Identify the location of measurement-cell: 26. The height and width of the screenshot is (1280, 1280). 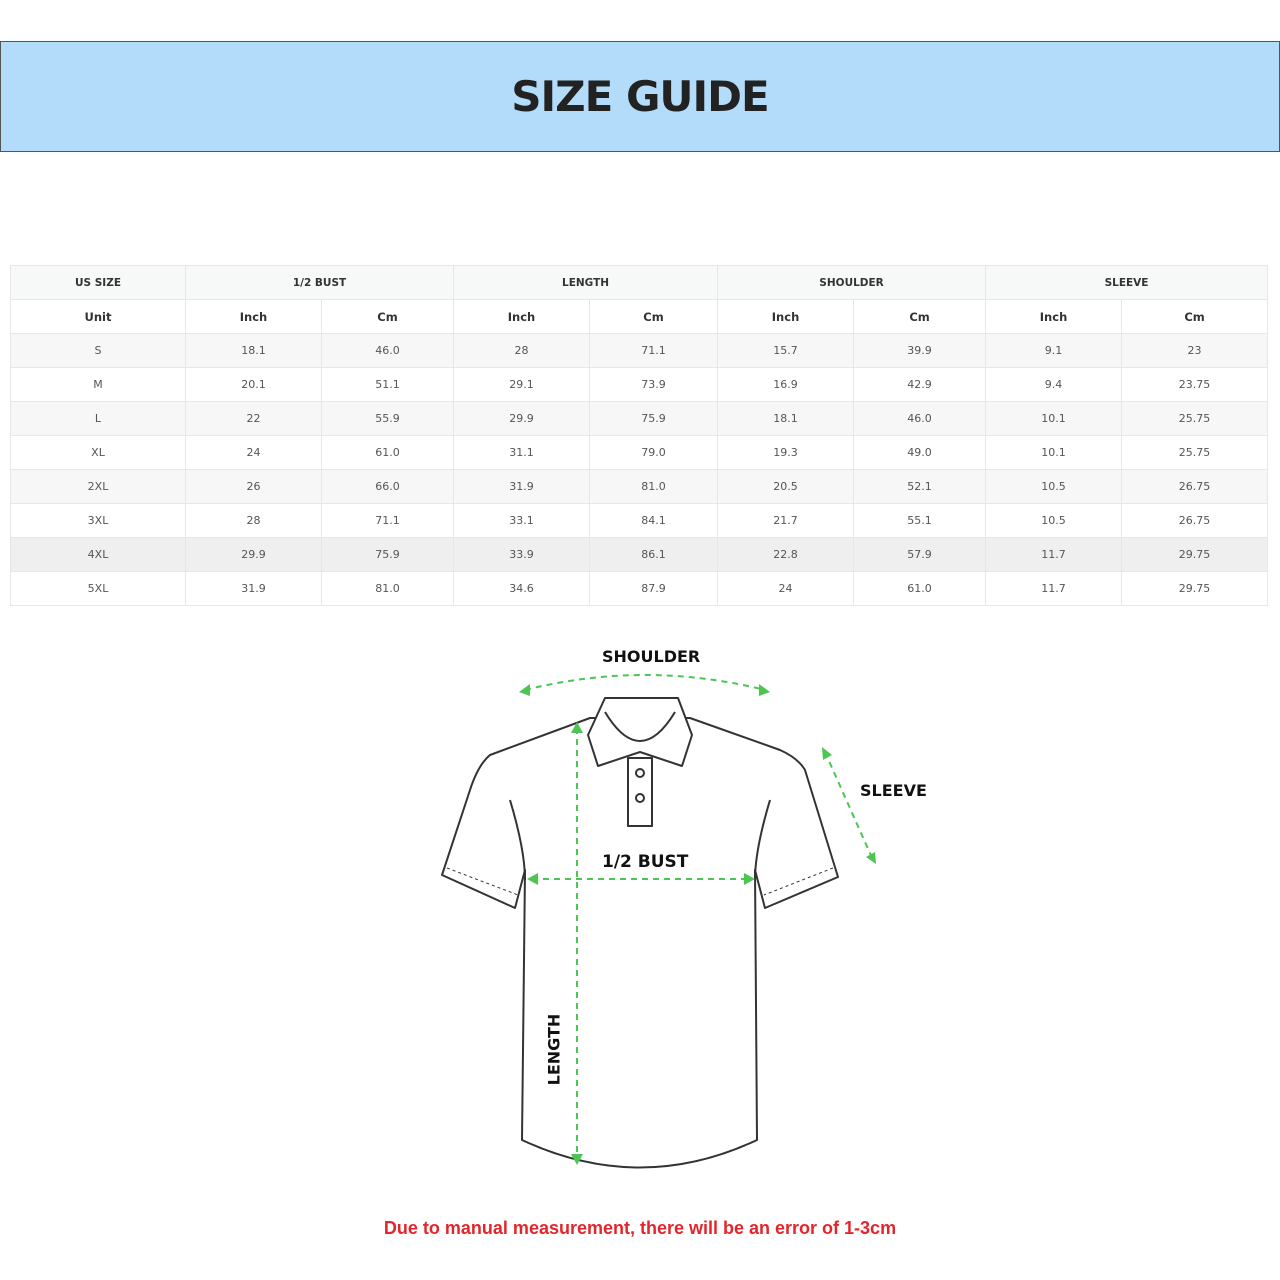
(253, 486).